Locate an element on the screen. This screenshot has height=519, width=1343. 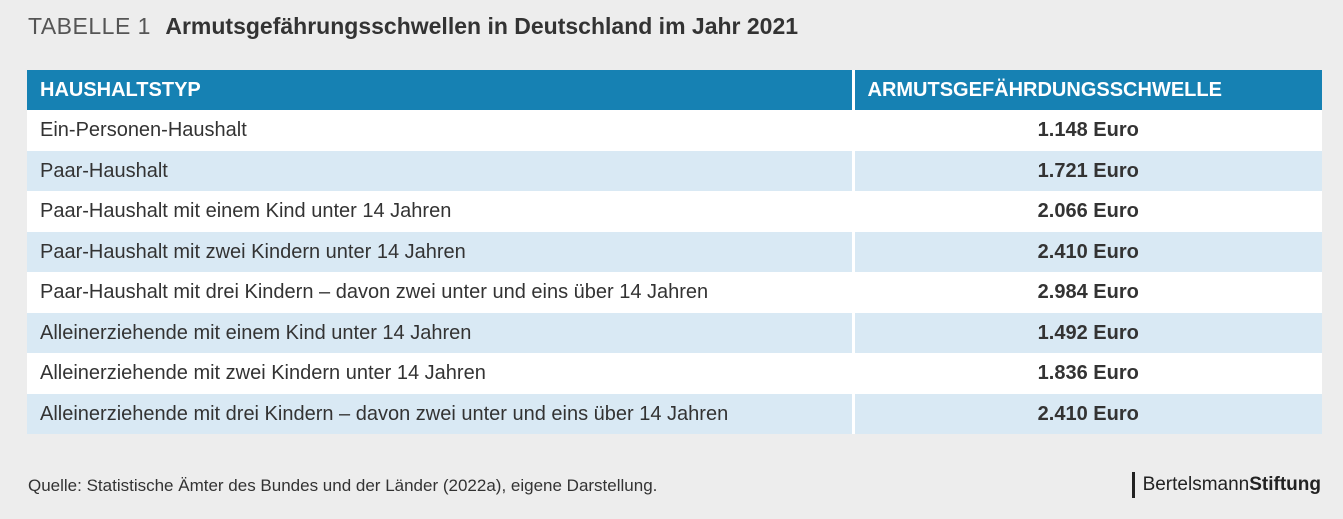
table-number-label: TABELLE 1 is located at coordinates (89, 26).